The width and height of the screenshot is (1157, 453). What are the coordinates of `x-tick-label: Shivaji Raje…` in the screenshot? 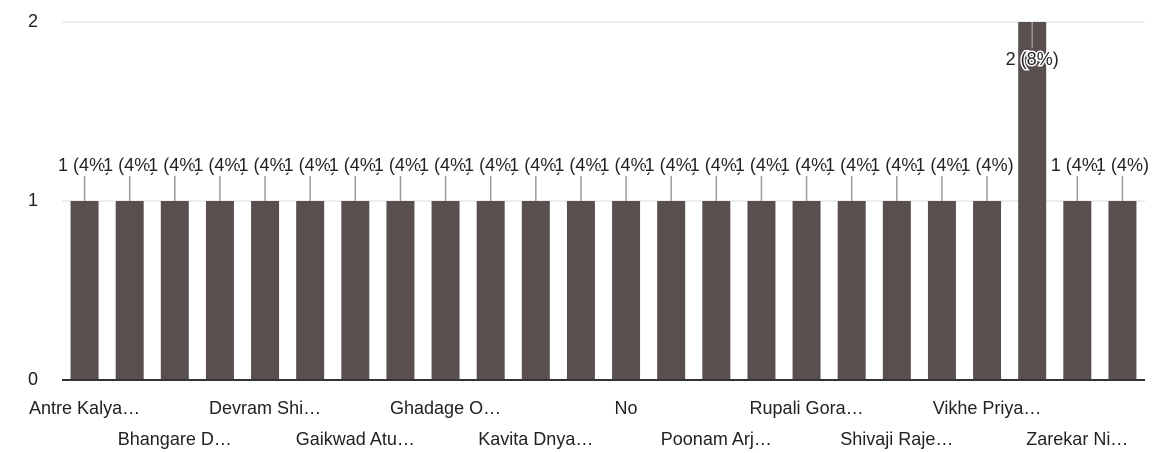 It's located at (896, 439).